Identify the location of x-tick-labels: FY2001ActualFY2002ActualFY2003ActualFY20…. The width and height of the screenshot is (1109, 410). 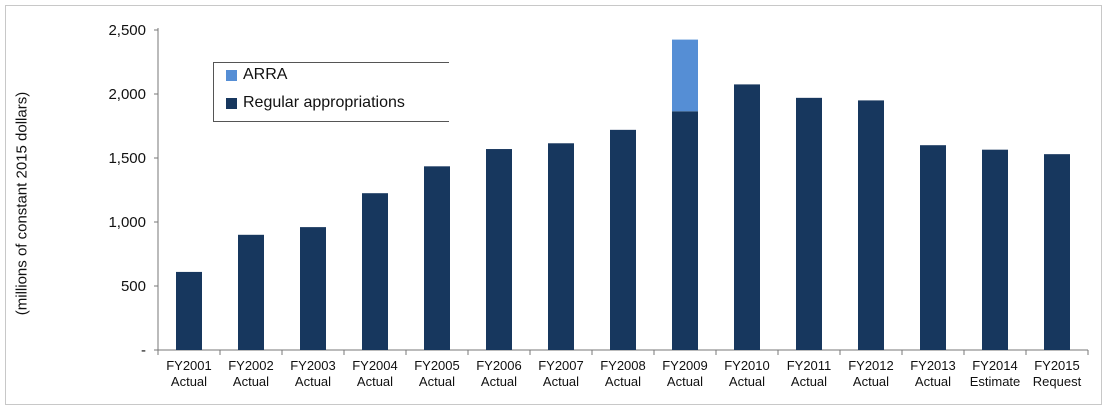
(623, 373).